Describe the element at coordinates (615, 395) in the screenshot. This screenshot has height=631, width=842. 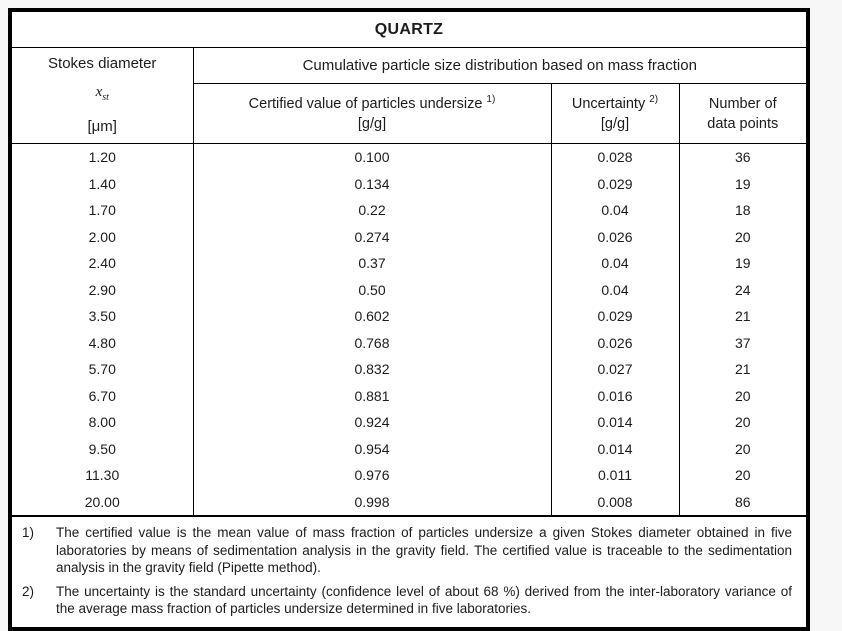
I see `uncertainty-value: 0.016` at that location.